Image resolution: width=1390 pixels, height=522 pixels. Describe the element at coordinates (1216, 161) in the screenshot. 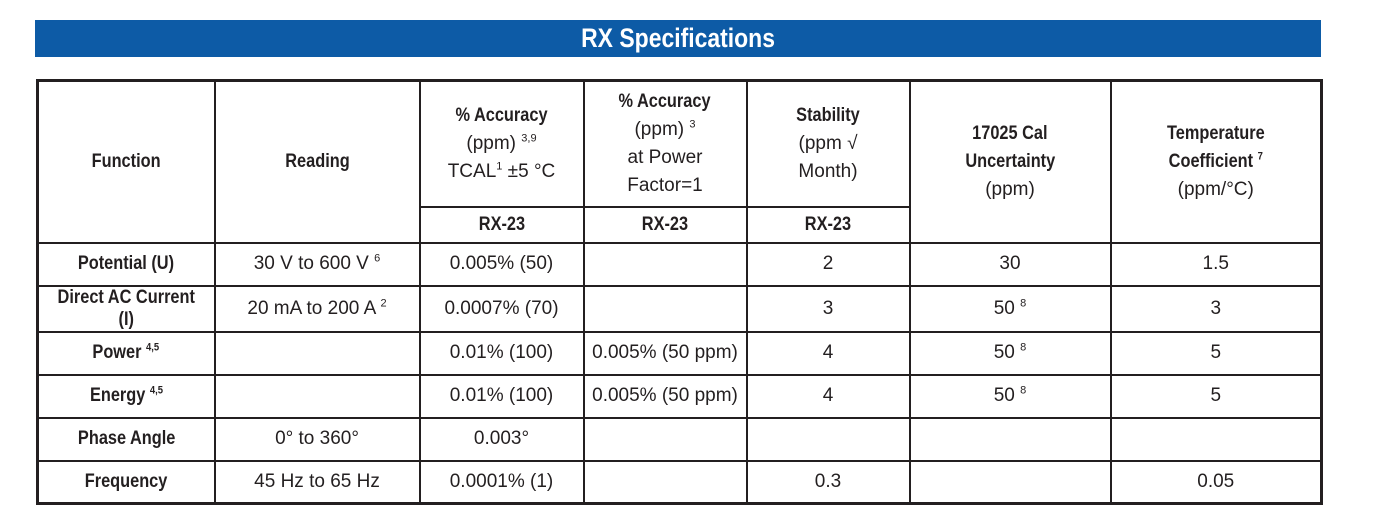

I see `header-temp-coeff: Temperature Coefficient 7 (ppm/°C)` at that location.